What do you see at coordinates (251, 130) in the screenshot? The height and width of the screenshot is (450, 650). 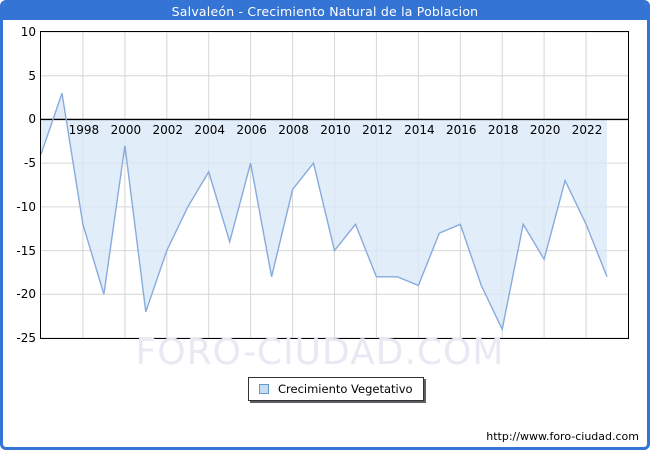 I see `x-tick-label: 2006` at bounding box center [251, 130].